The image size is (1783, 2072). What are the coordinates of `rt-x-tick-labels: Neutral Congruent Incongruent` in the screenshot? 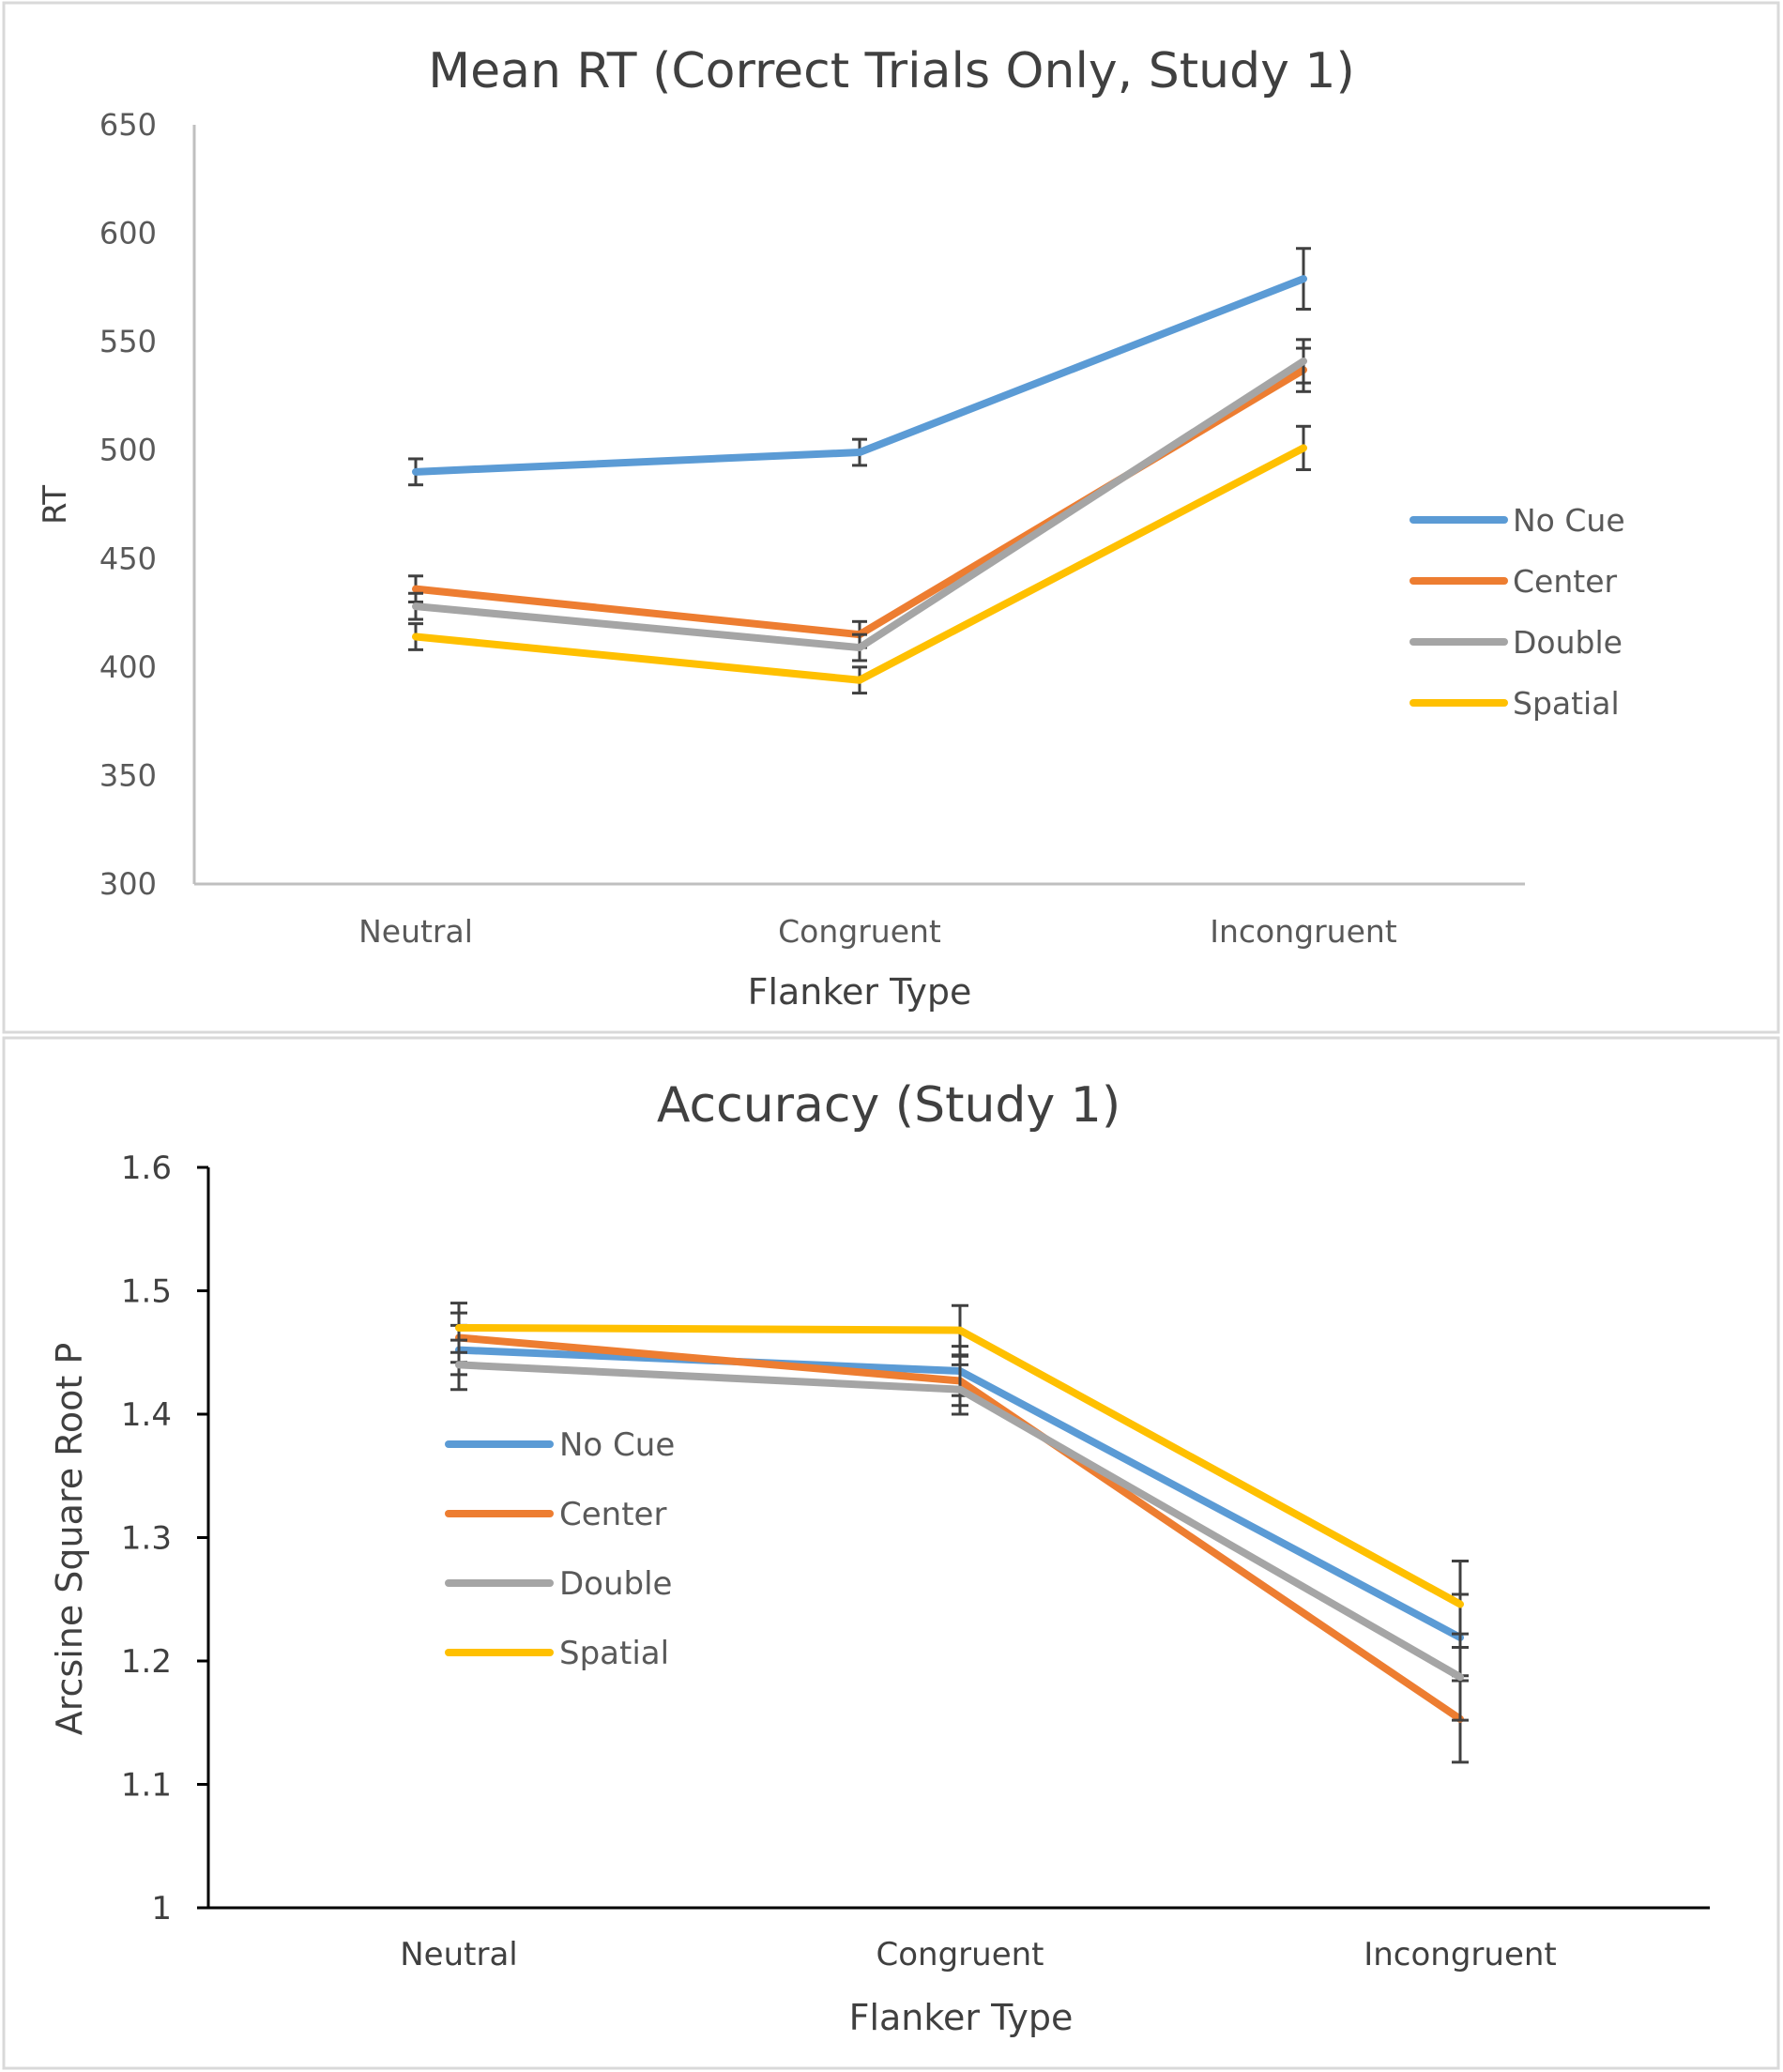 It's located at (877, 931).